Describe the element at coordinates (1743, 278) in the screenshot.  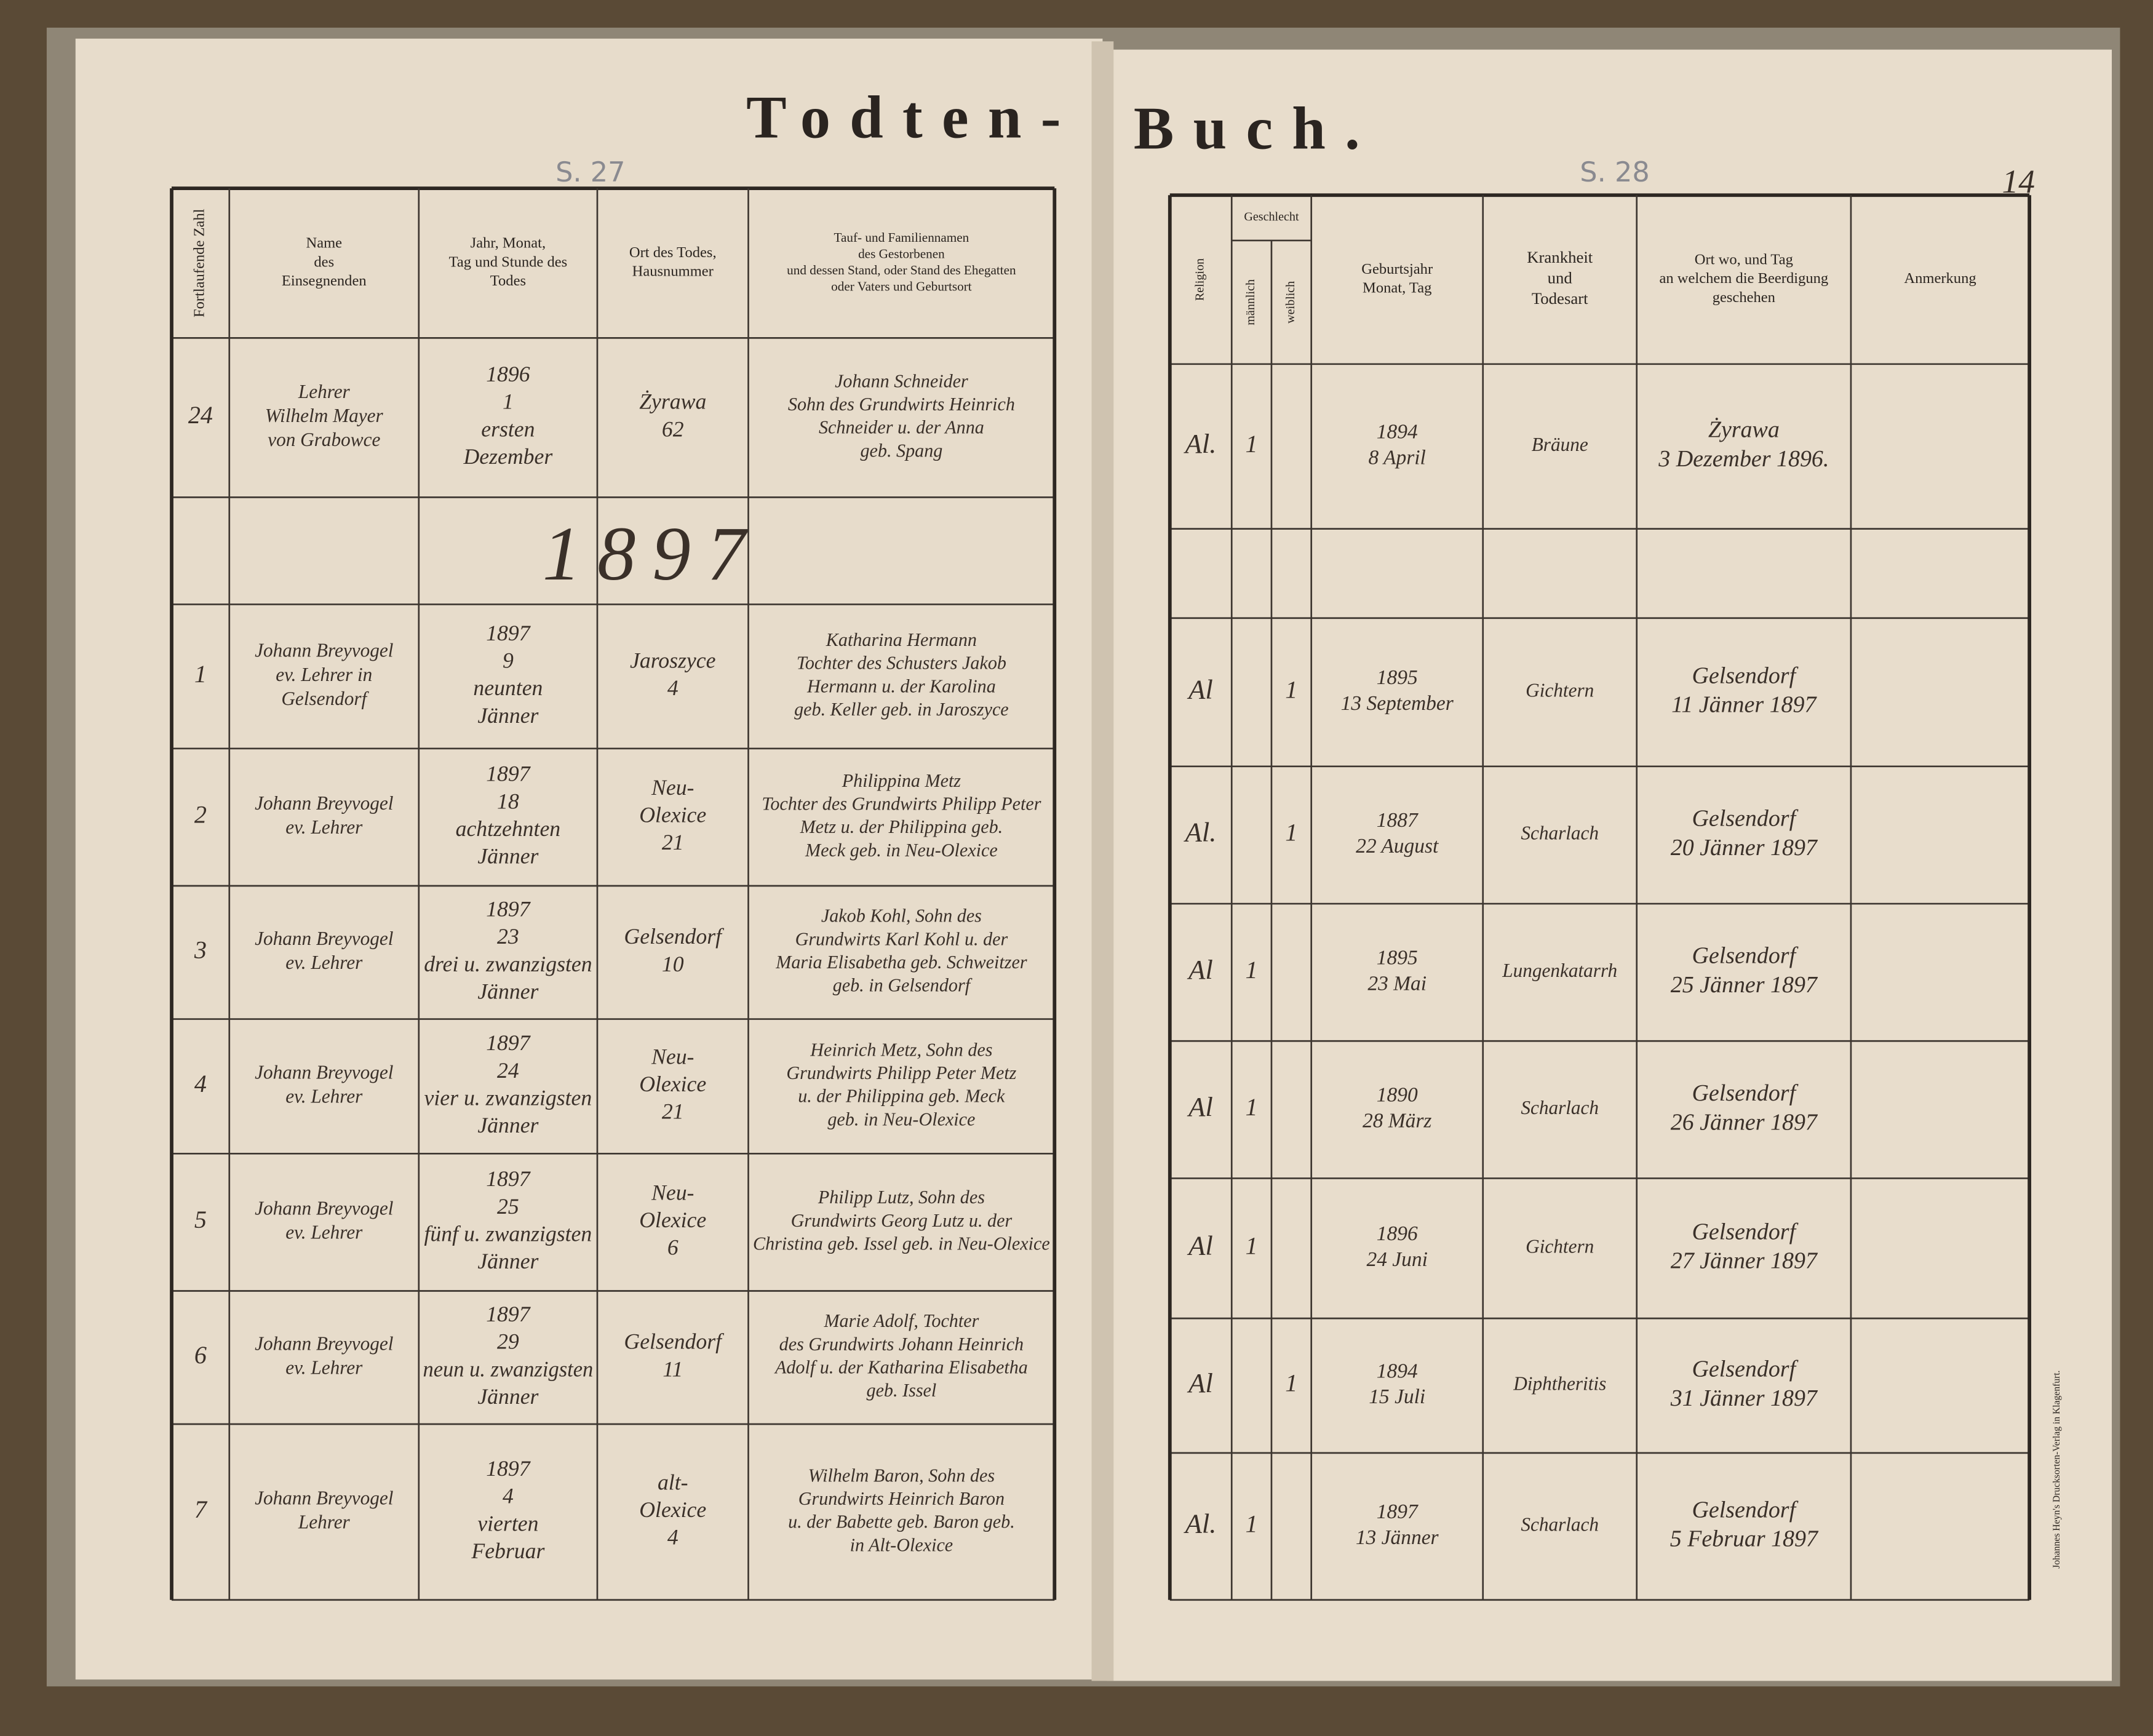
I see `column-header: an welchem die Beerdigung` at that location.